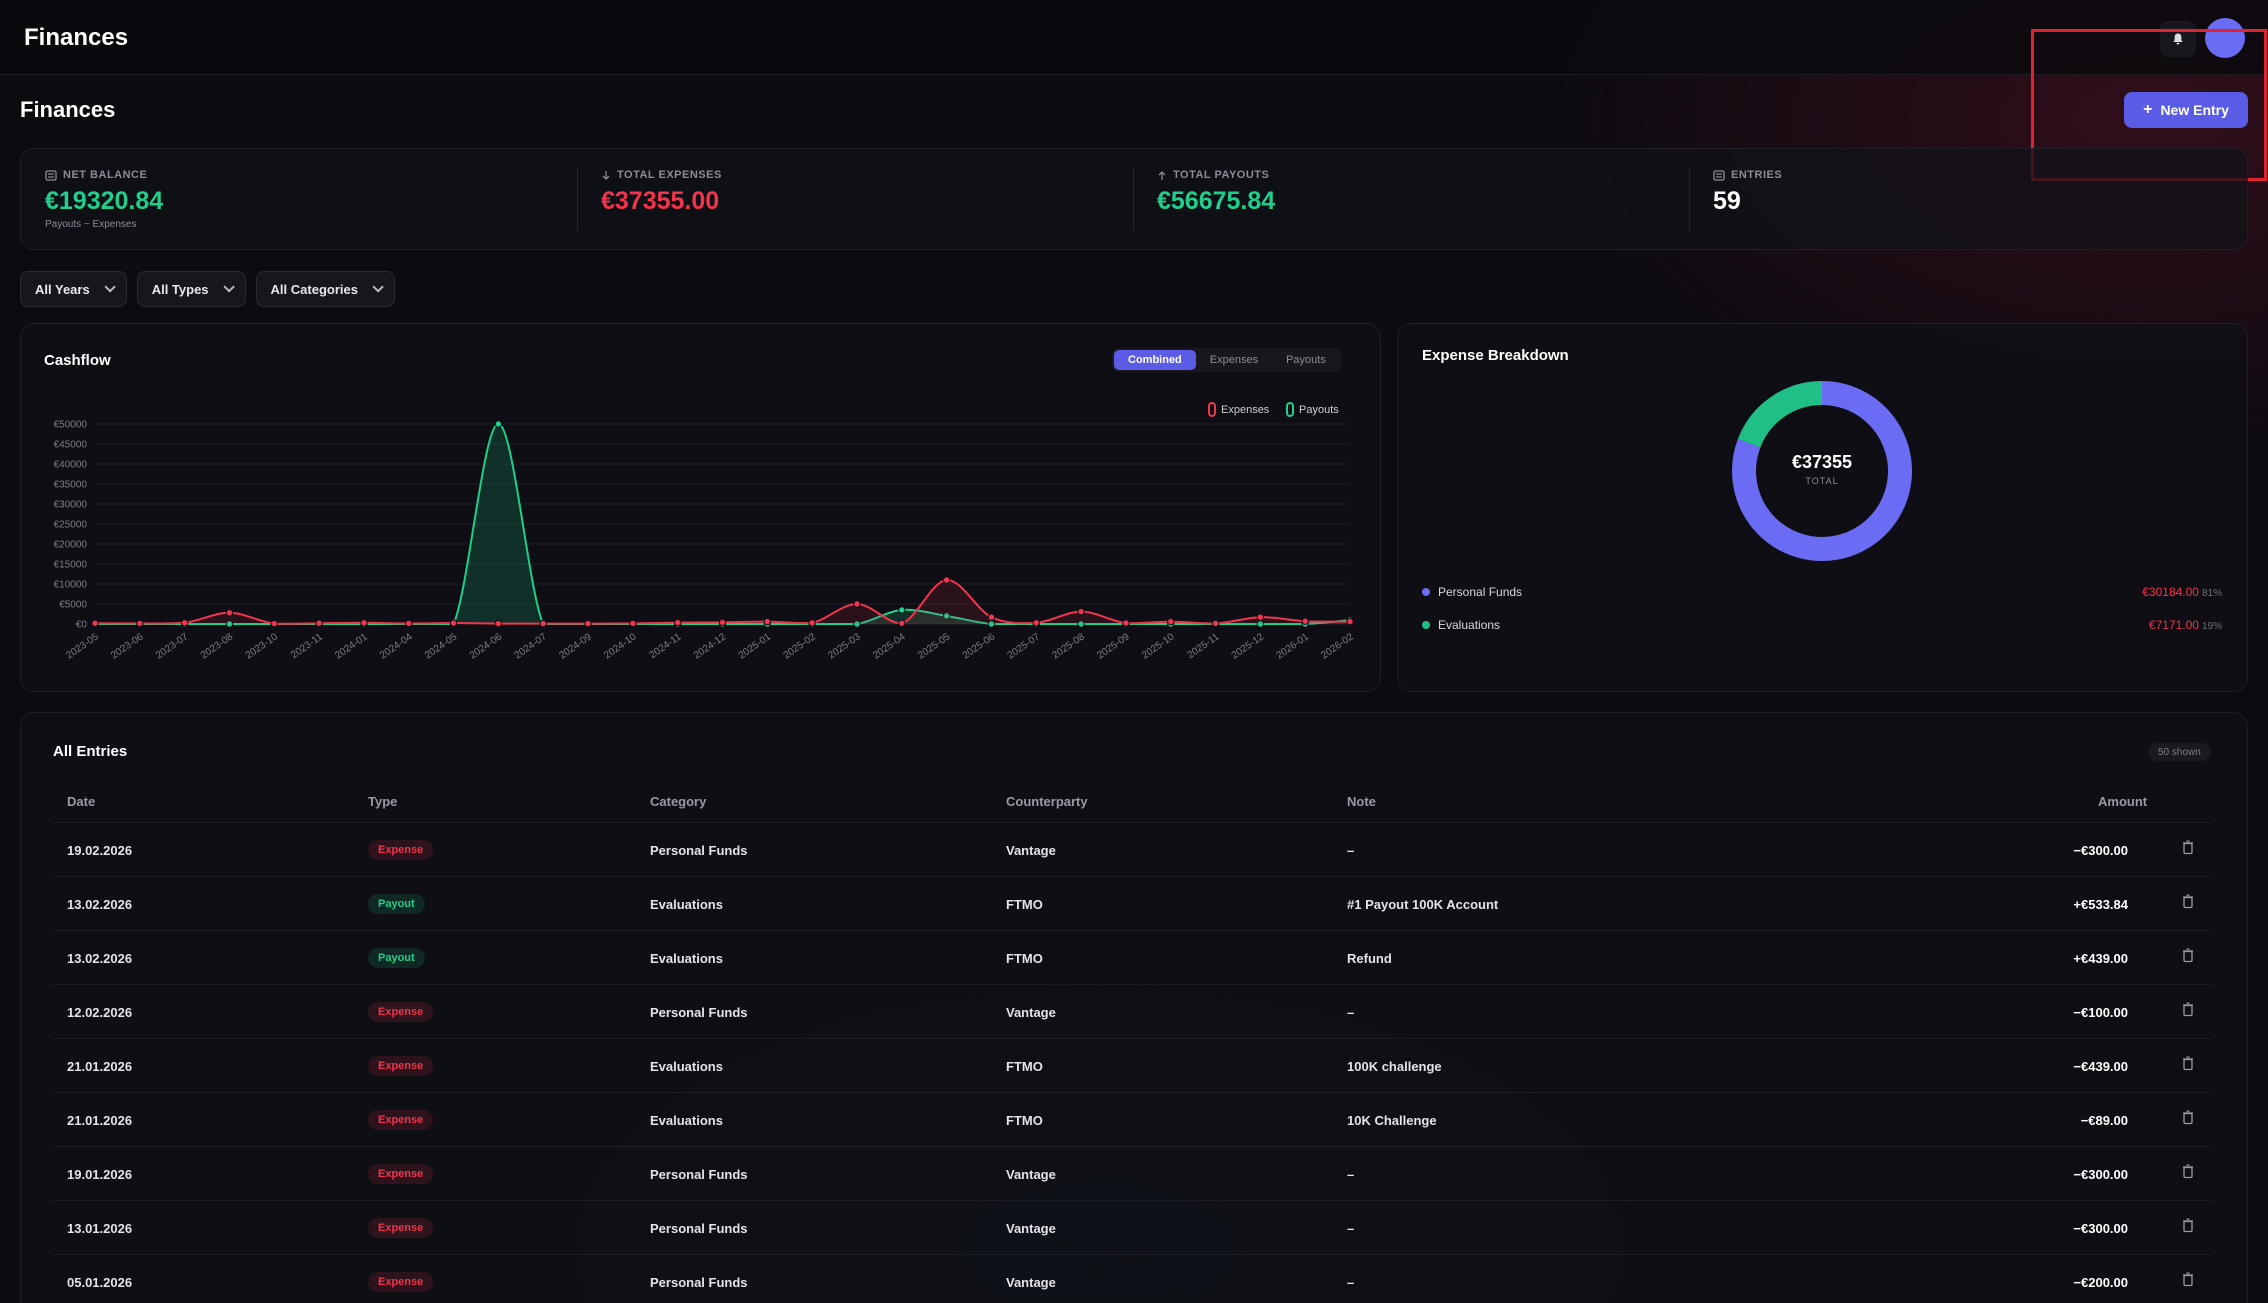 This screenshot has height=1303, width=2268. I want to click on stat-label: TOTAL EXPENSES, so click(669, 175).